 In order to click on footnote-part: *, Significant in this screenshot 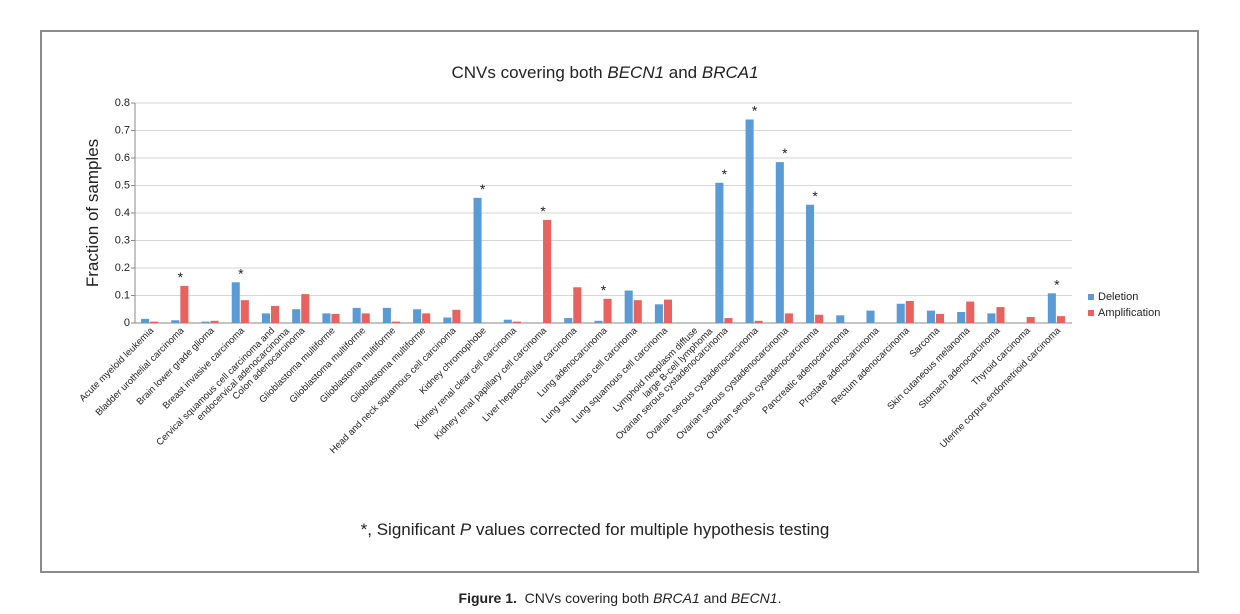, I will do `click(410, 529)`.